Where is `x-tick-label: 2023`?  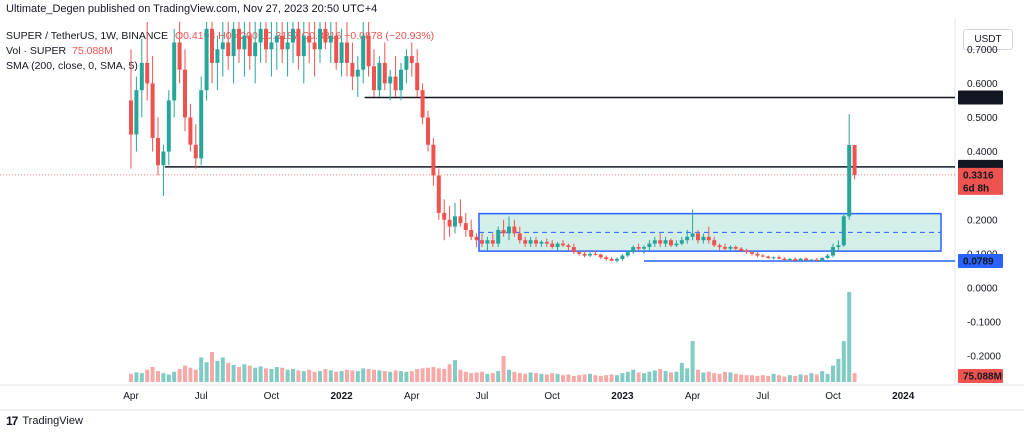 x-tick-label: 2023 is located at coordinates (622, 396).